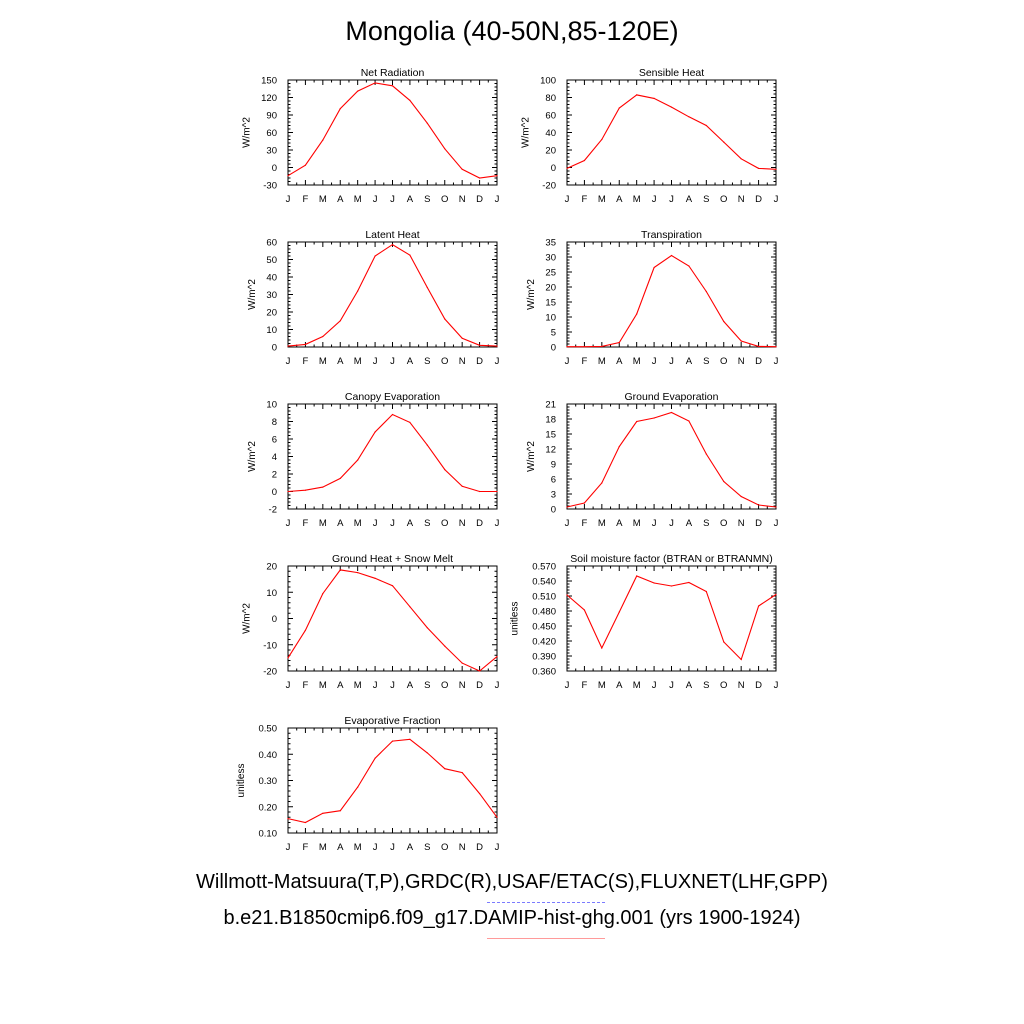 This screenshot has height=1024, width=1024. What do you see at coordinates (553, 333) in the screenshot?
I see `y-tick-label: 5` at bounding box center [553, 333].